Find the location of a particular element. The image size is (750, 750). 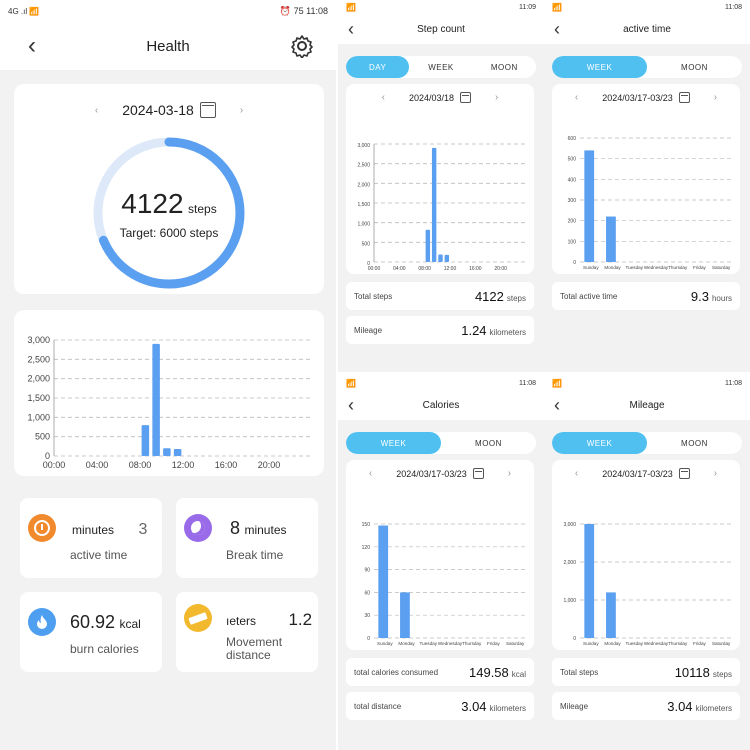

distance-overflow: 1.2 is located at coordinates (300, 619).